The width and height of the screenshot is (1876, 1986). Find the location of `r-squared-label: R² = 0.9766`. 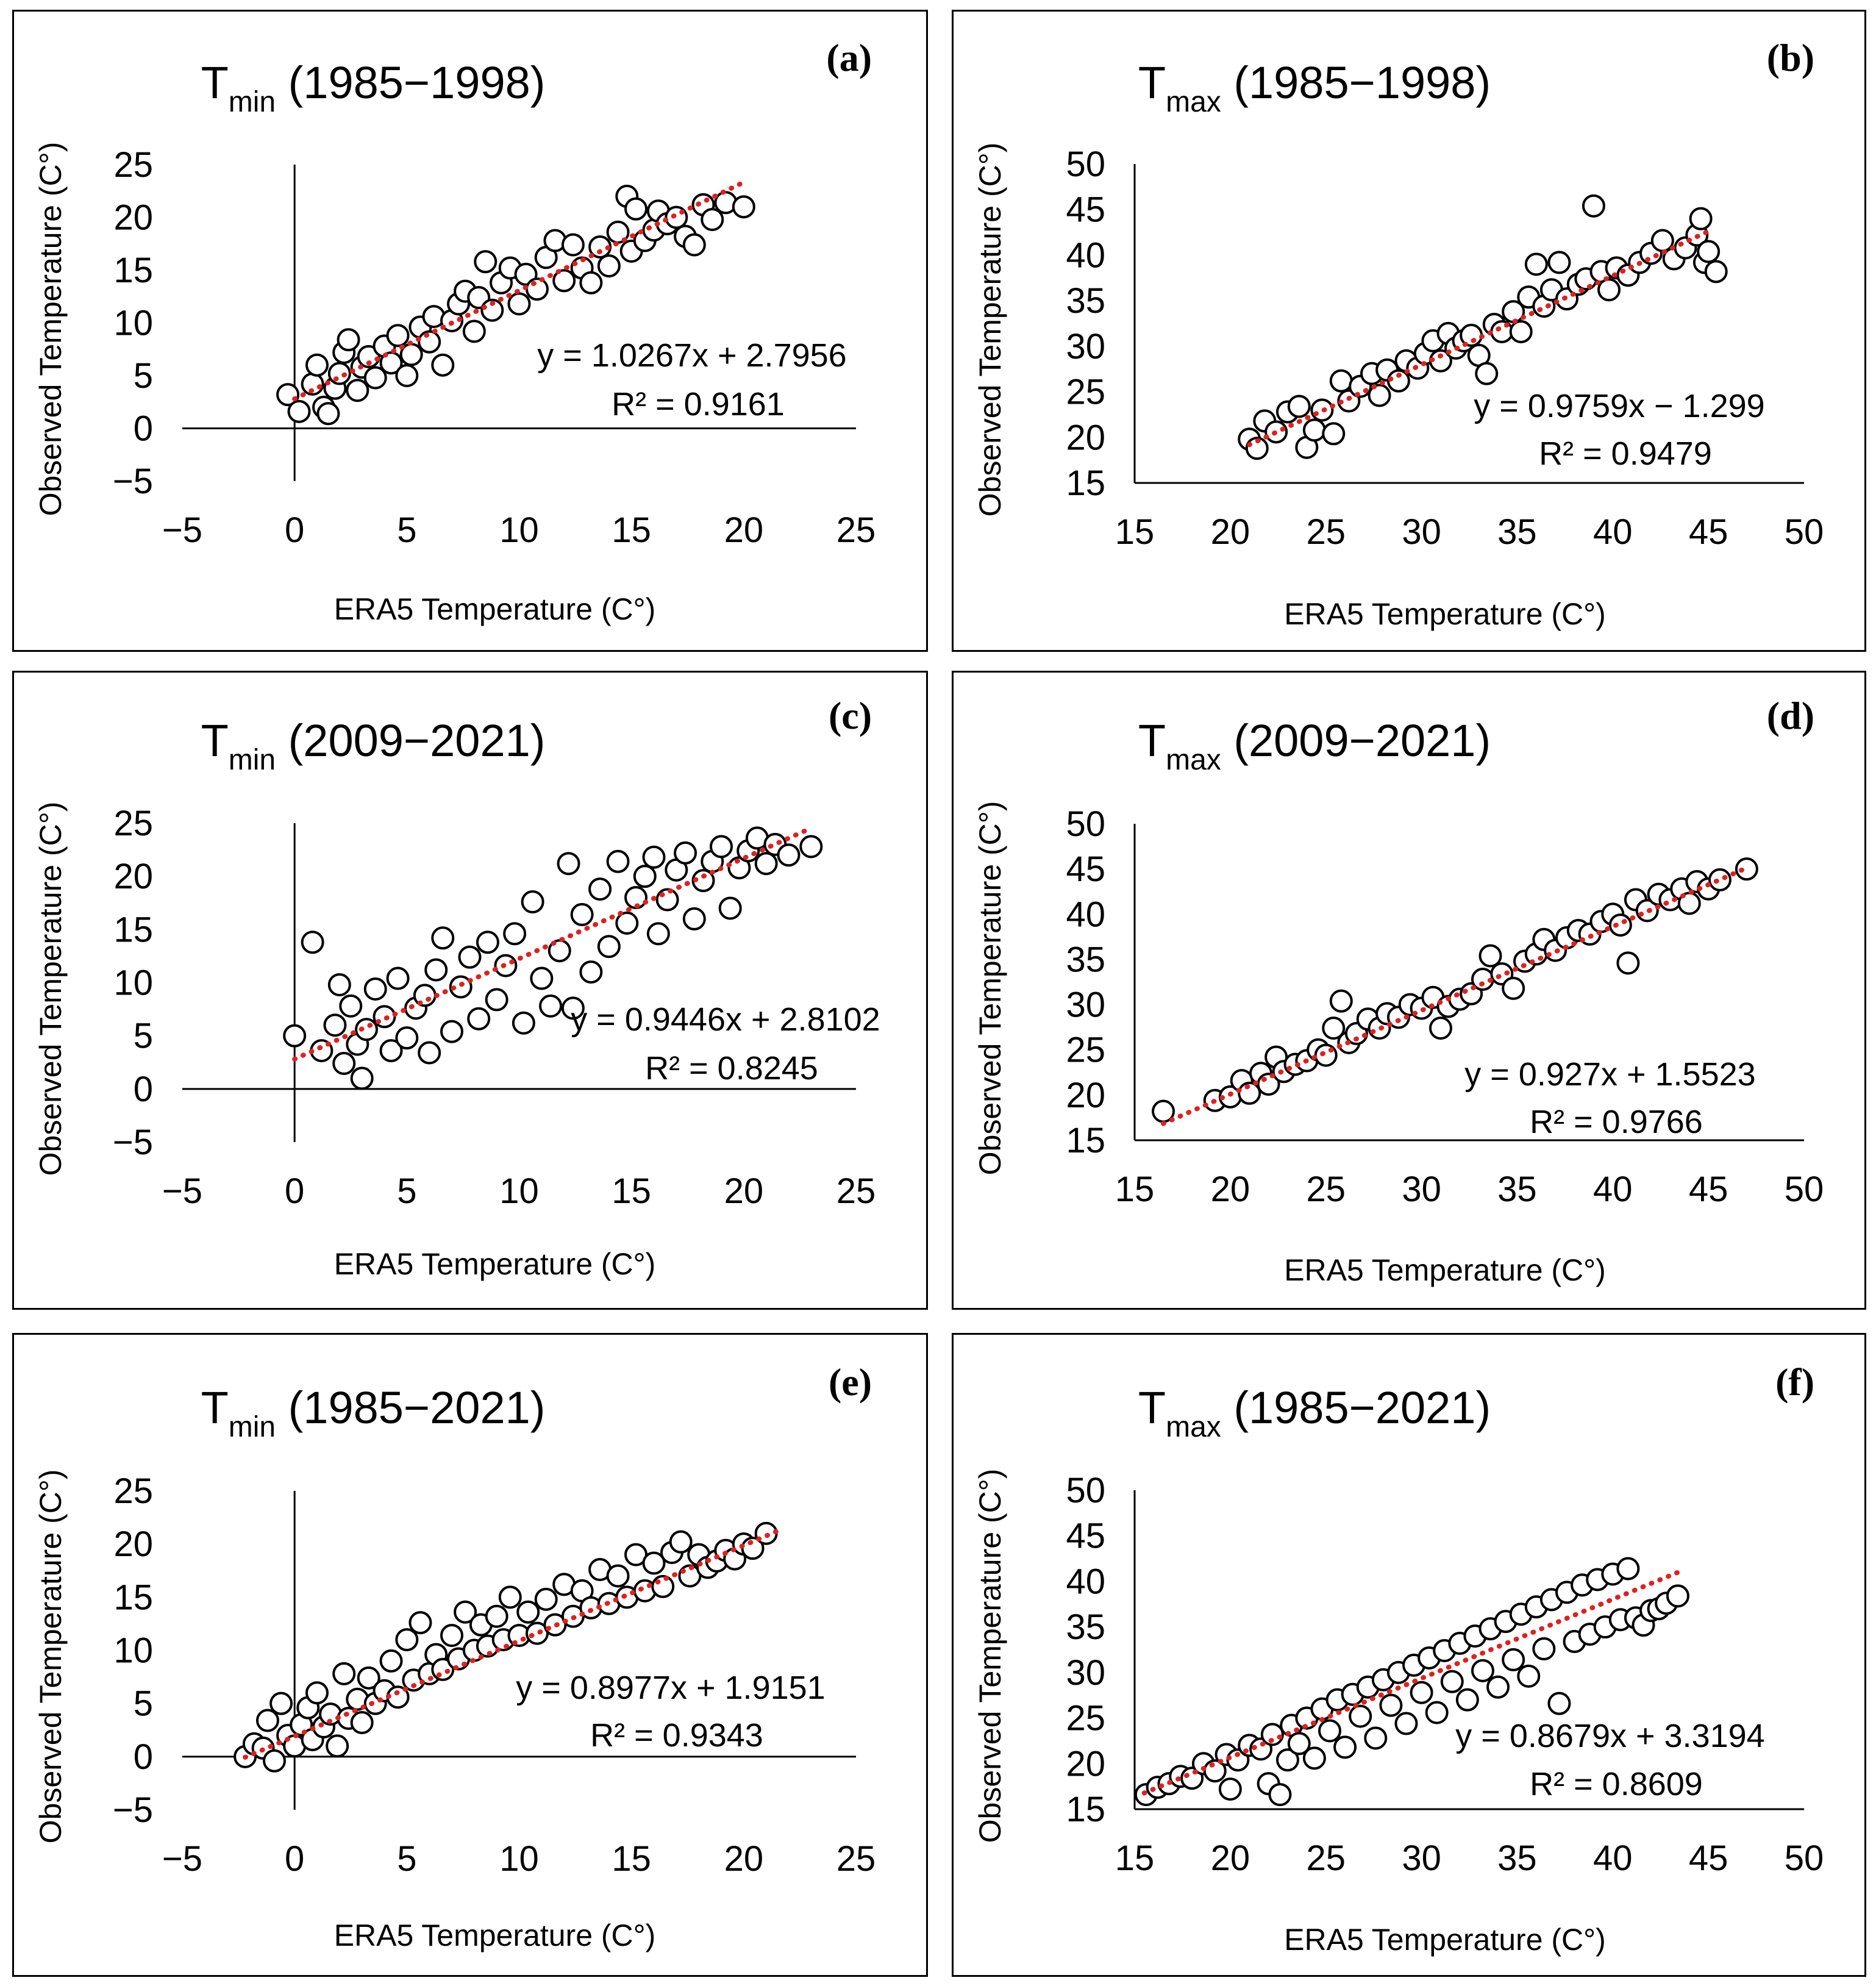

r-squared-label: R² = 0.9766 is located at coordinates (1616, 1122).